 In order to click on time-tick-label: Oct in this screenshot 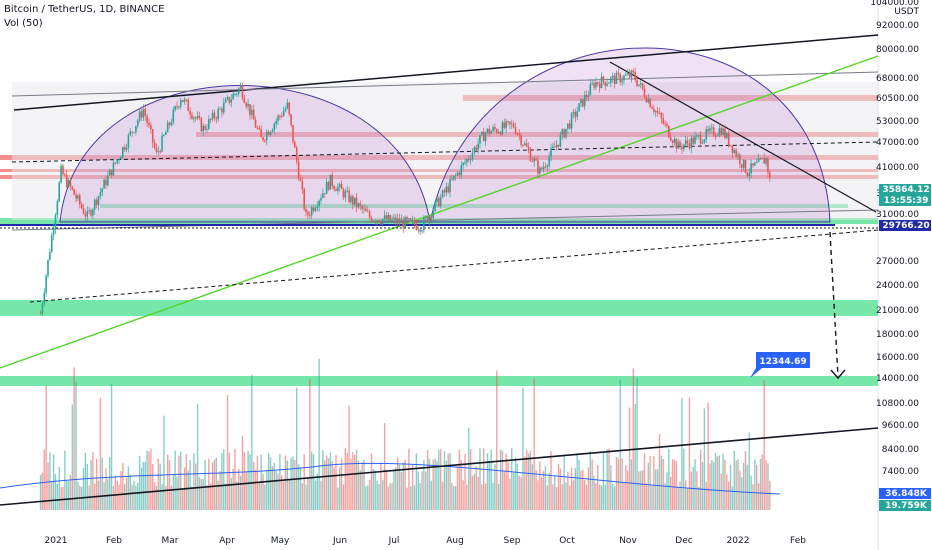, I will do `click(567, 541)`.